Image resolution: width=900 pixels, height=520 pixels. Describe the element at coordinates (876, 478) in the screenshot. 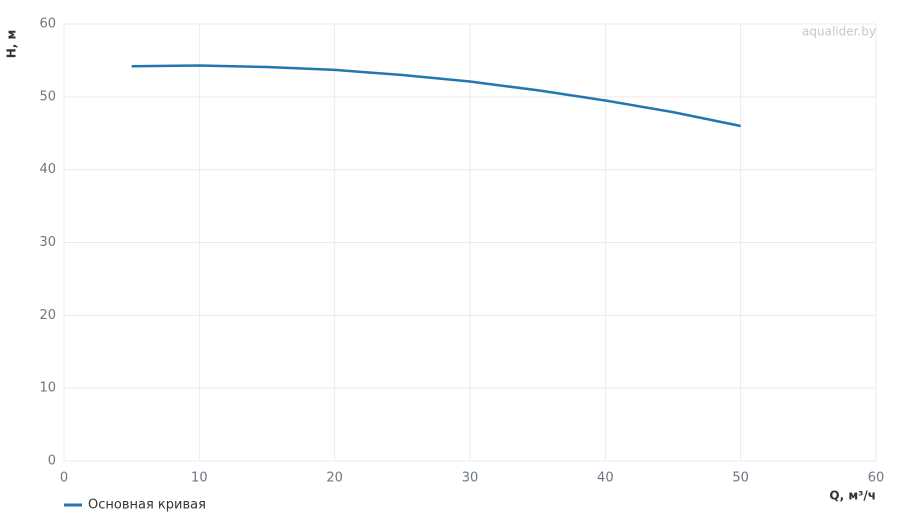

I see `x-tick-label: 60` at that location.